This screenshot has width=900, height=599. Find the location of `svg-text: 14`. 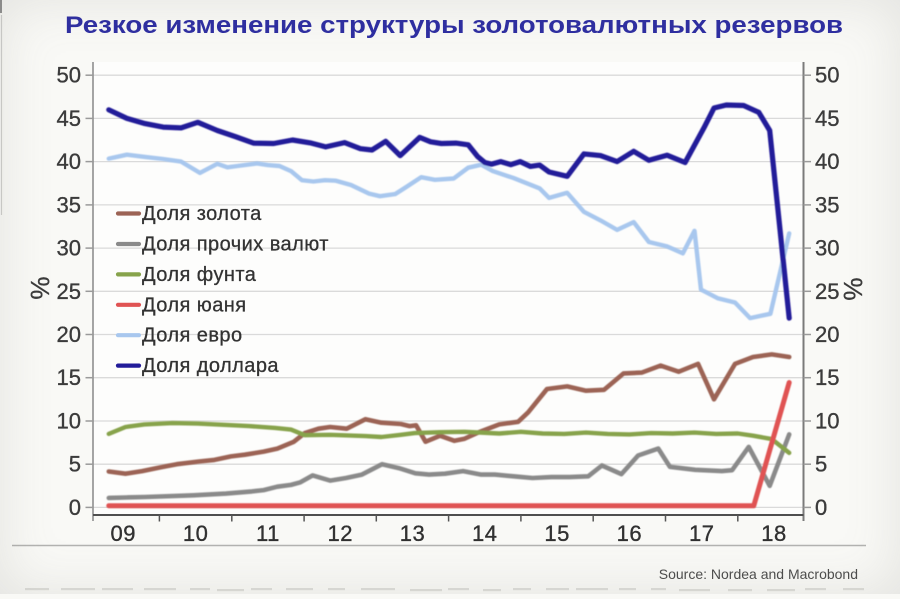

svg-text: 14 is located at coordinates (484, 533).